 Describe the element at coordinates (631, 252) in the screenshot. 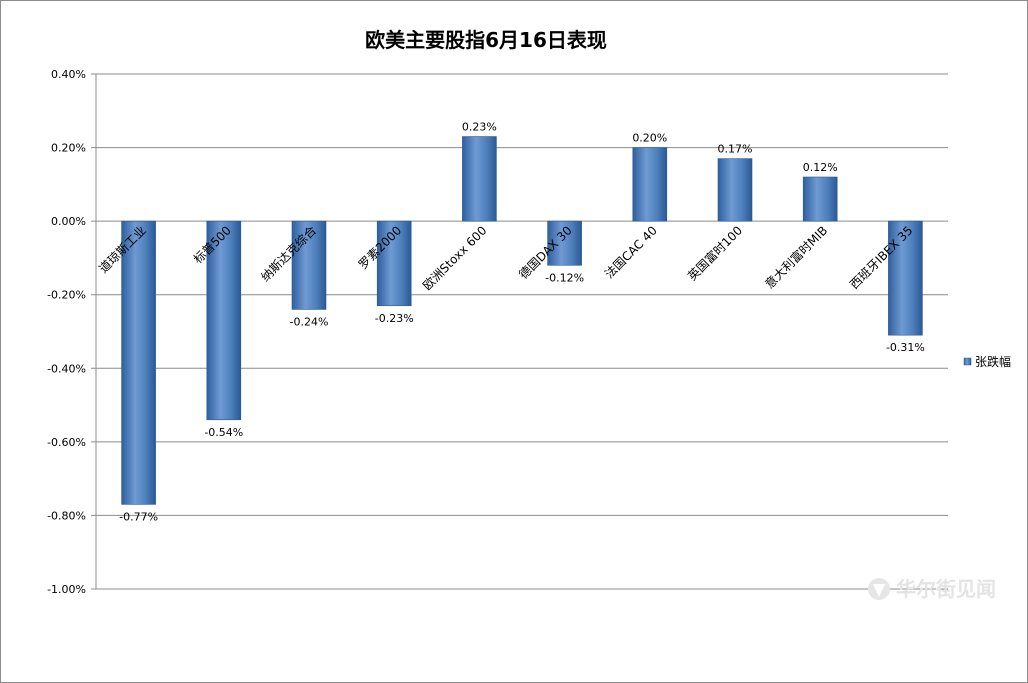

I see `category-label: 法国CAC 40` at that location.